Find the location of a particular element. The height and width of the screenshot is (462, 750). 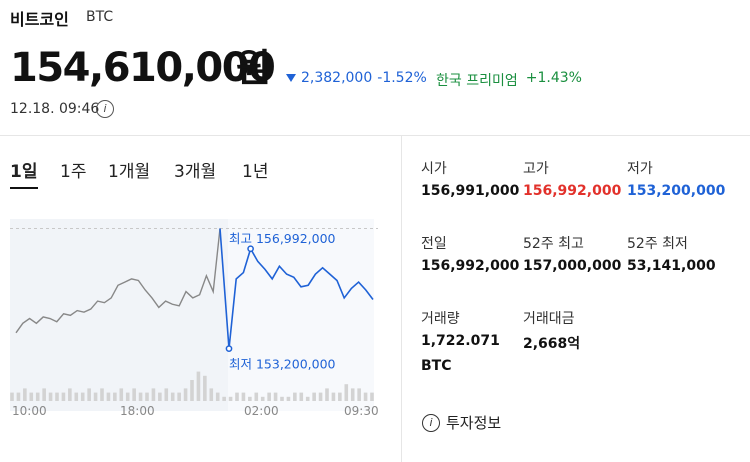

stat-label-prev-close: 전일 is located at coordinates (434, 244).